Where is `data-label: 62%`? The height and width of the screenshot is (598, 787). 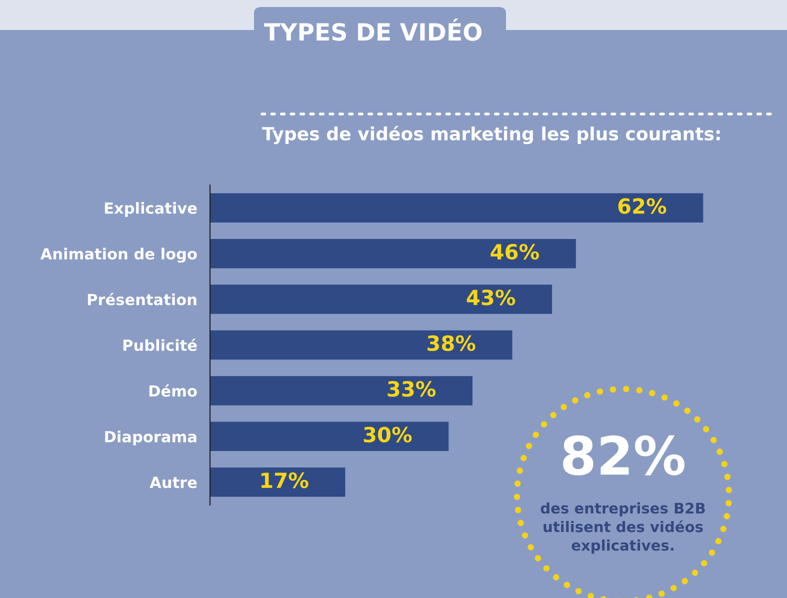 data-label: 62% is located at coordinates (642, 206).